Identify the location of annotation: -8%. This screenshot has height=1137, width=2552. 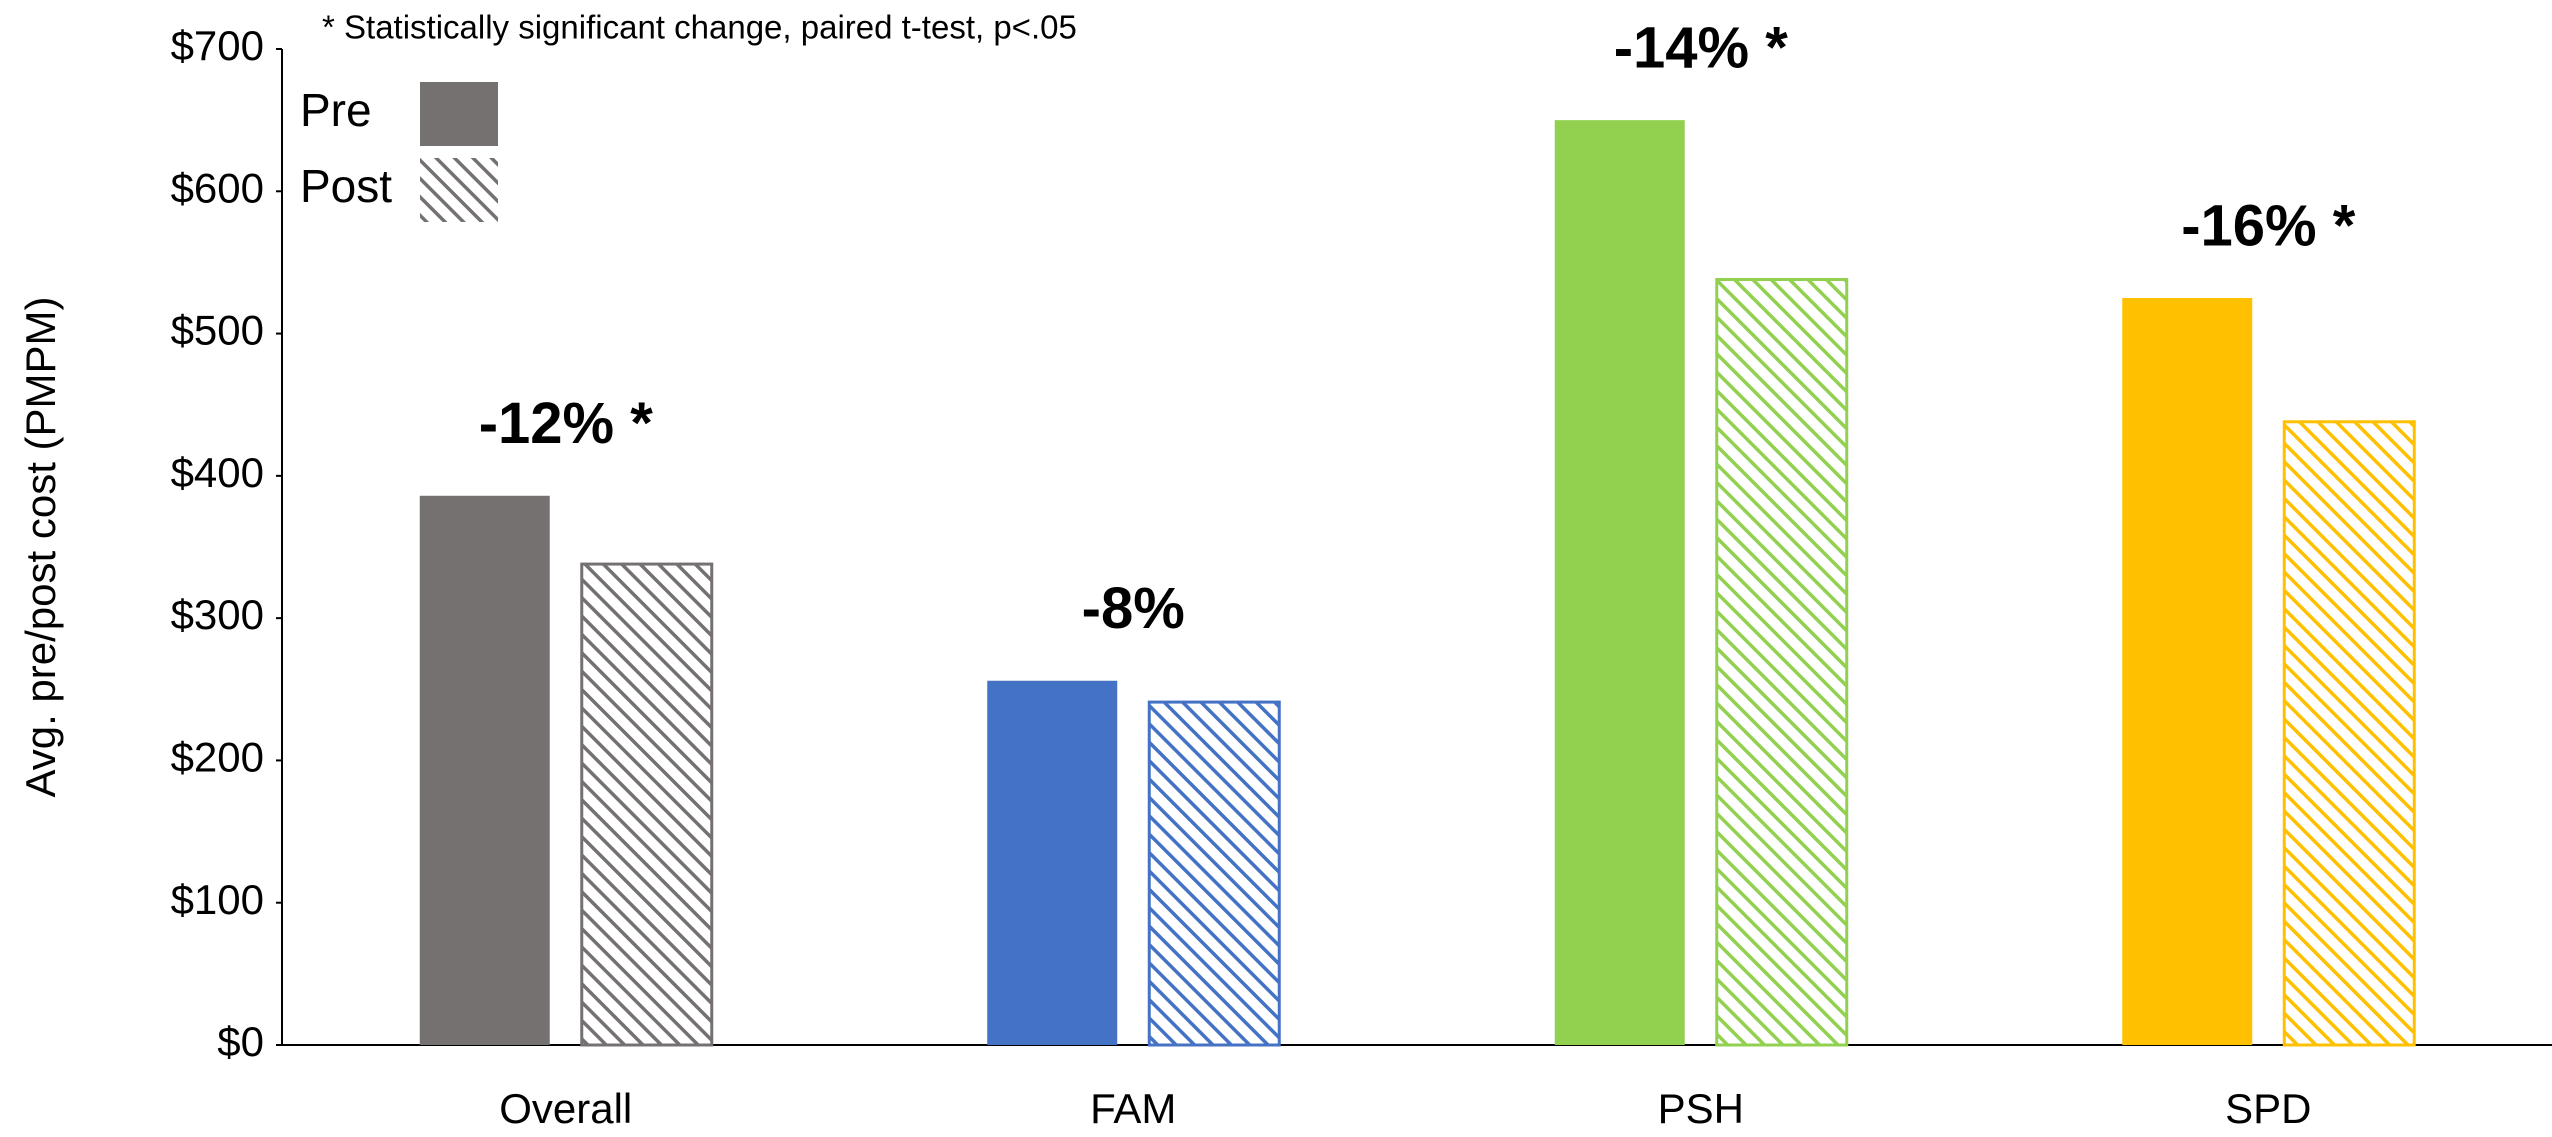
(1133, 608).